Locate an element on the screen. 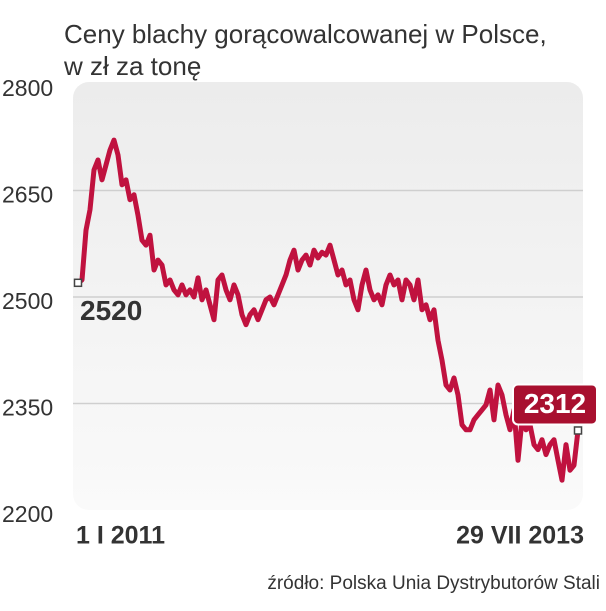  value-label: 2312 is located at coordinates (555, 403).